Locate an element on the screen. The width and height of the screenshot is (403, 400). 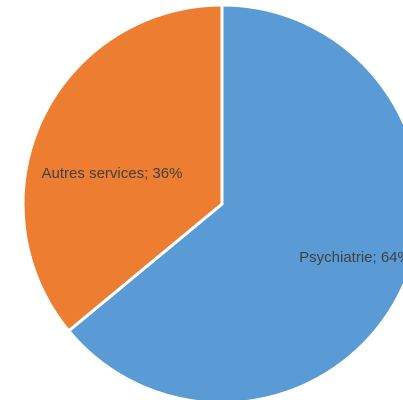
data-label: Psychiatrie; 64% is located at coordinates (351, 257).